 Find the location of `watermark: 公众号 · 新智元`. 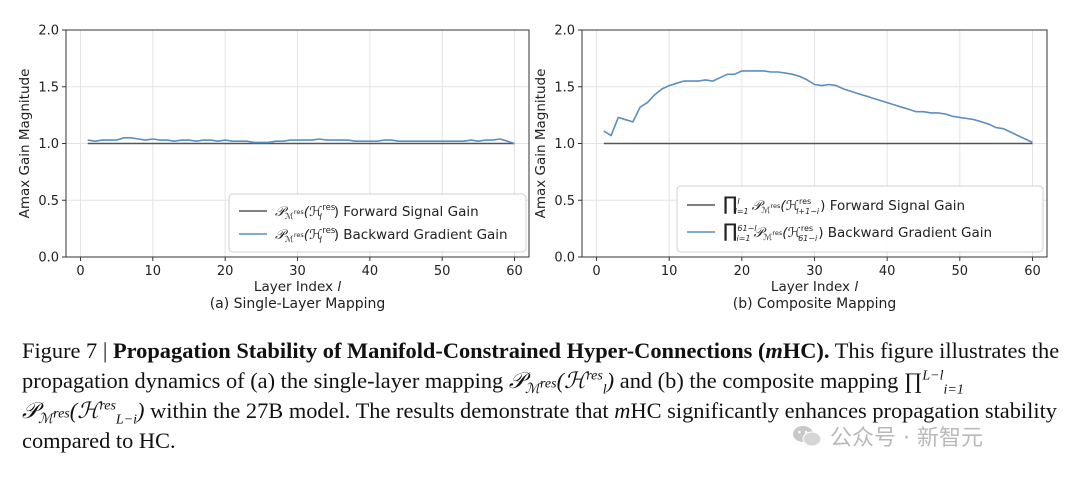

watermark: 公众号 · 新智元 is located at coordinates (887, 436).